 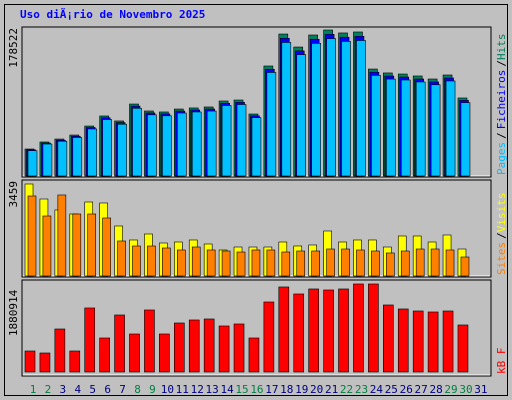 What do you see at coordinates (227, 389) in the screenshot?
I see `x-tick-label: 14` at bounding box center [227, 389].